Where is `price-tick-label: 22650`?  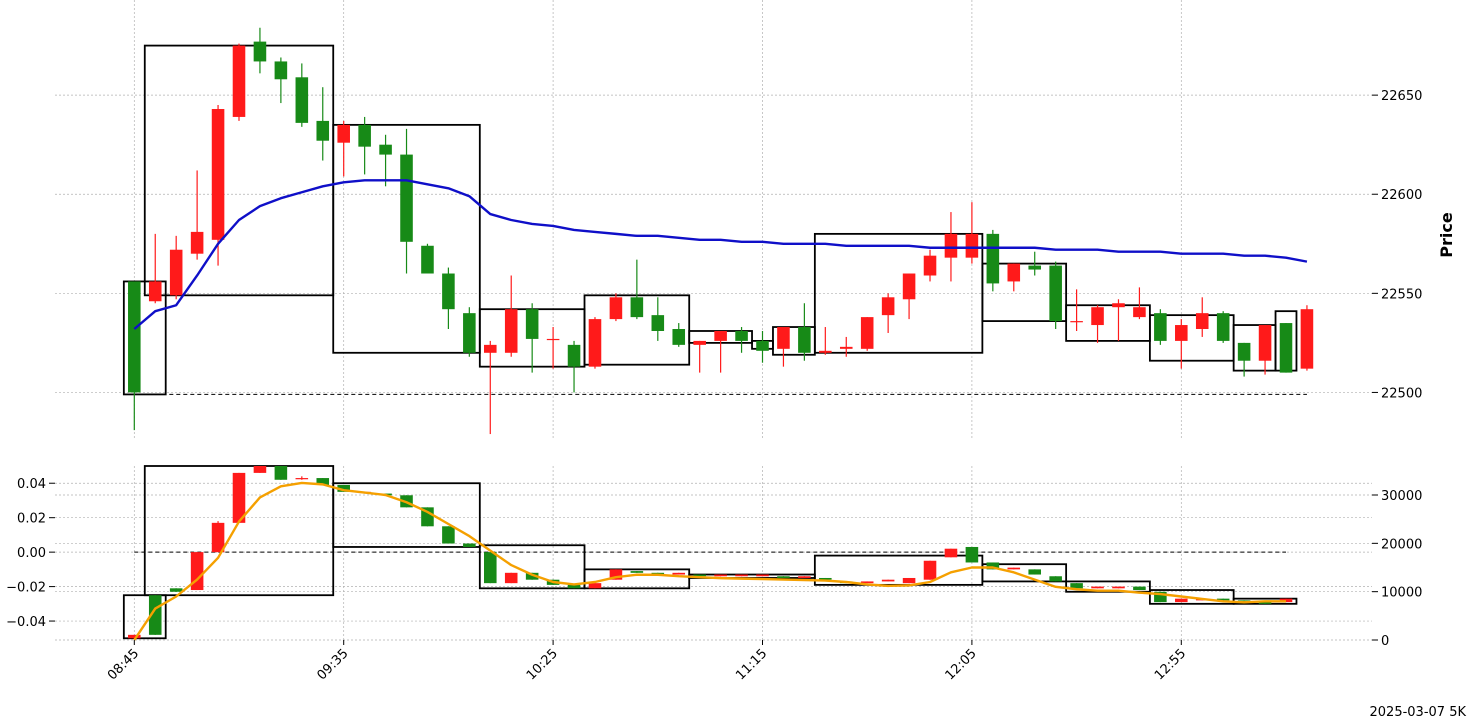
price-tick-label: 22650 is located at coordinates (1401, 96).